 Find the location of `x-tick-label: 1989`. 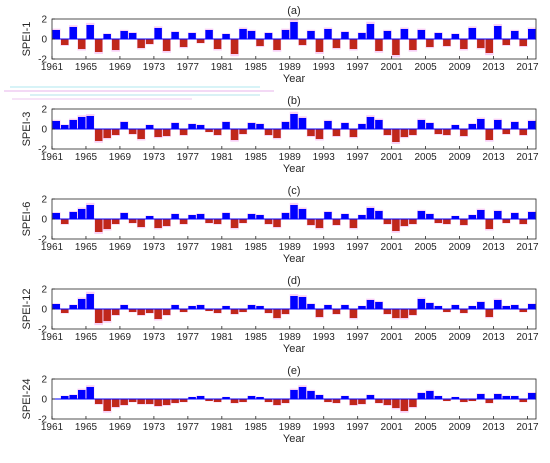

x-tick-label: 1989 is located at coordinates (290, 67).